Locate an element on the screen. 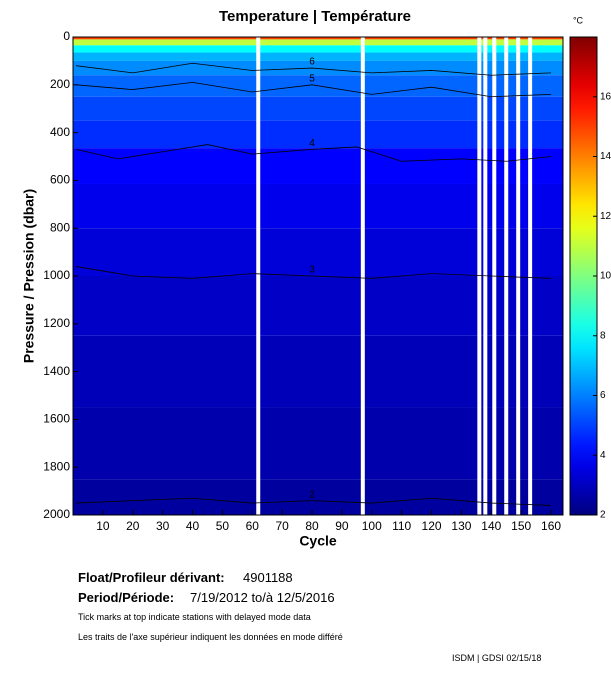  colorbar-tick-label: 14 is located at coordinates (605, 156).